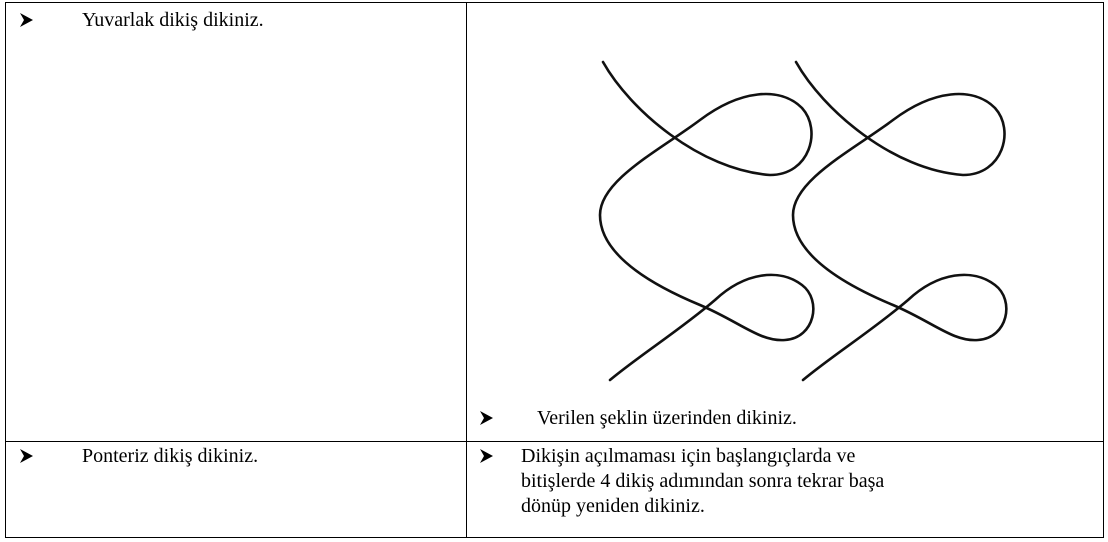 The height and width of the screenshot is (542, 1108). I want to click on note: Verilen şeklin üzerinden dikiniz., so click(667, 418).